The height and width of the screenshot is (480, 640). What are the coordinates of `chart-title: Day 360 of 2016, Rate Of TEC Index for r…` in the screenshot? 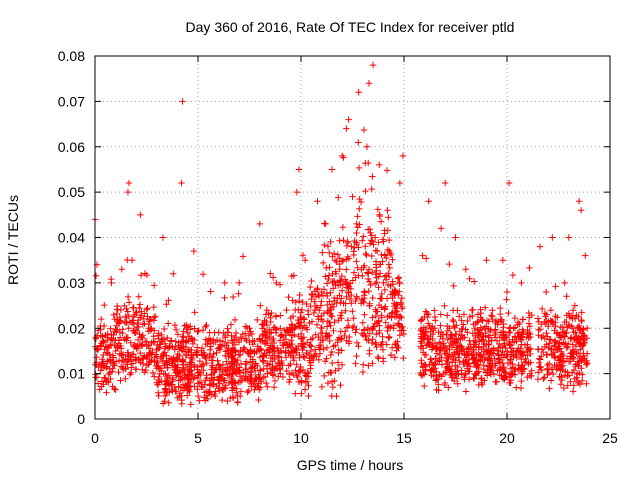 It's located at (350, 27).